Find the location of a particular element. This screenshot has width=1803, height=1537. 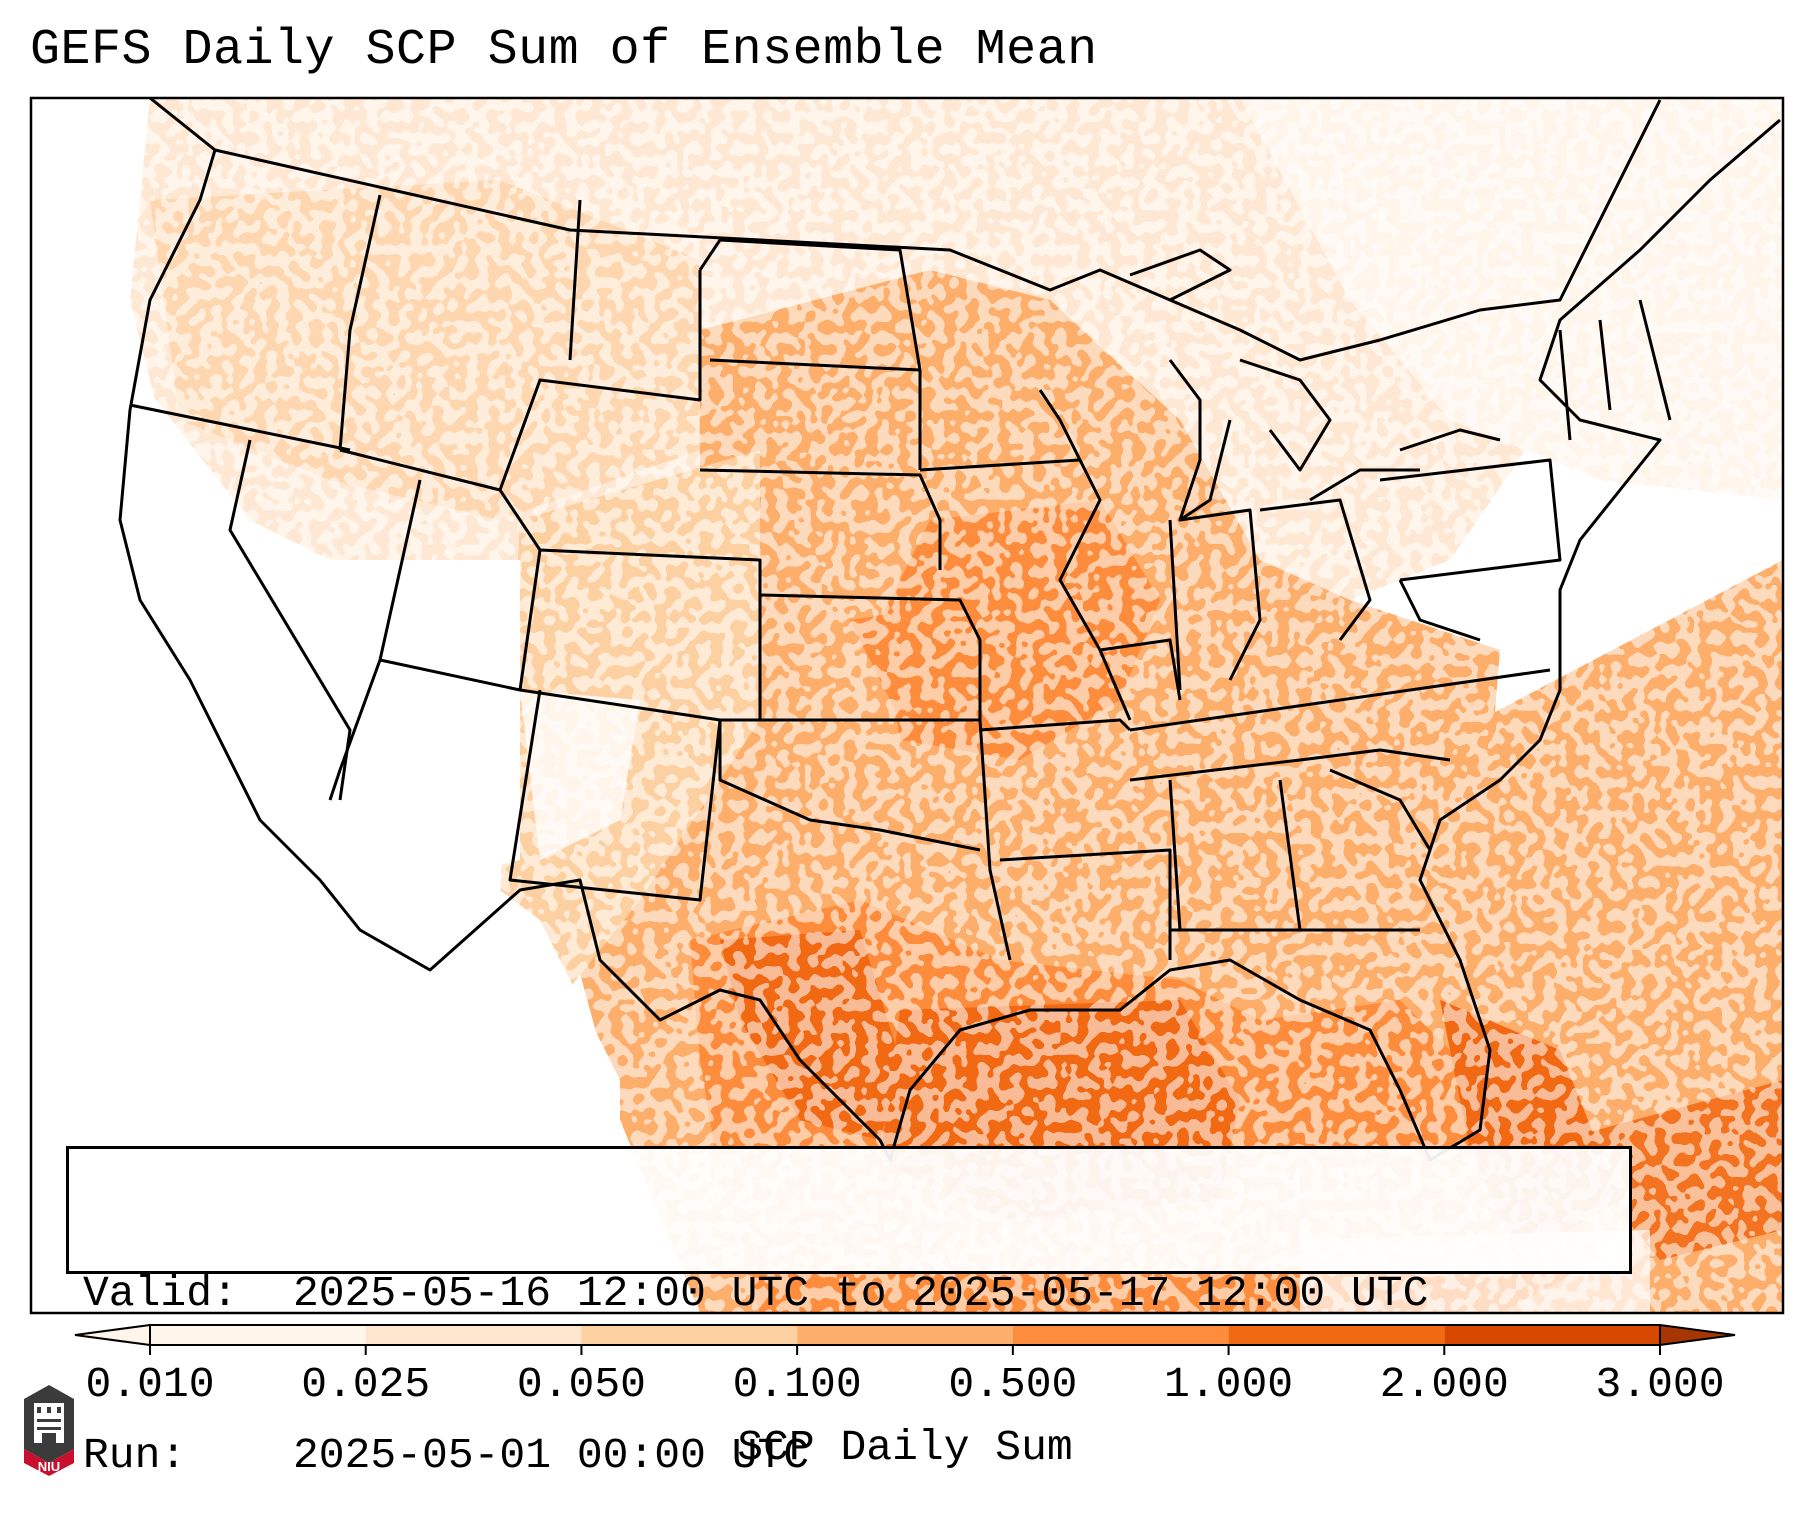

colorbar is located at coordinates (905, 1339).